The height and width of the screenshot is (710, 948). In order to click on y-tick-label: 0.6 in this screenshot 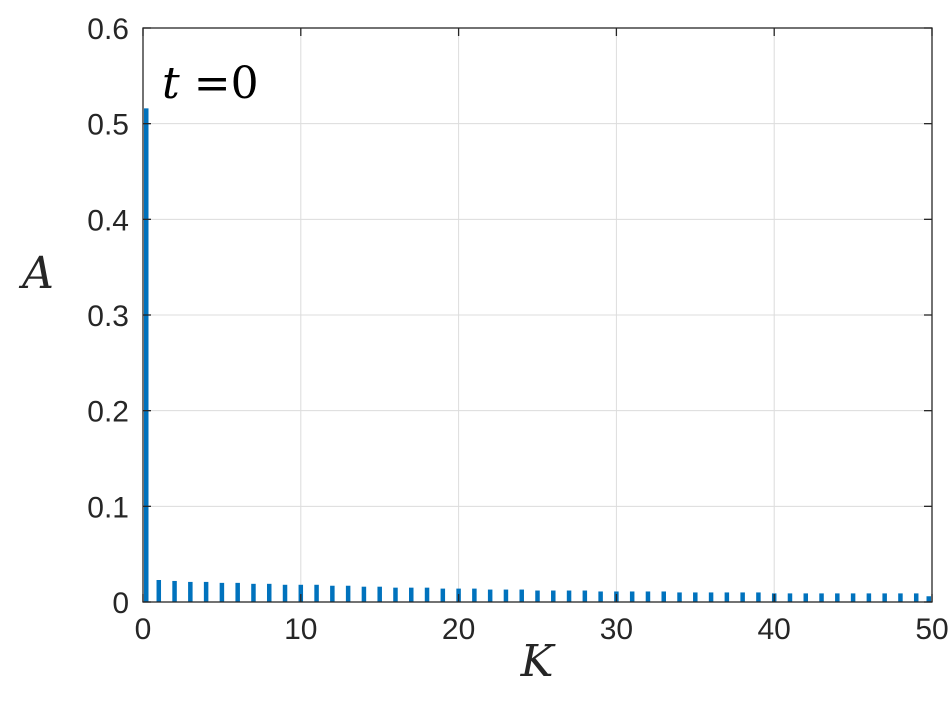, I will do `click(108, 29)`.